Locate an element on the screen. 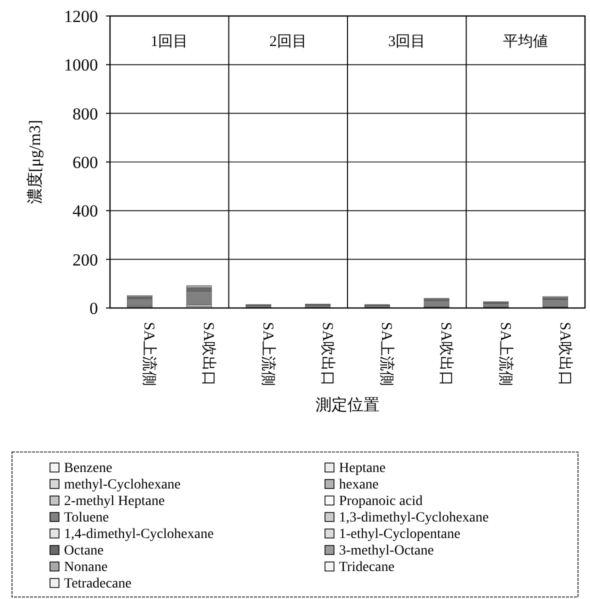 Image resolution: width=590 pixels, height=599 pixels. y-tick-label: 1200 is located at coordinates (81, 16).